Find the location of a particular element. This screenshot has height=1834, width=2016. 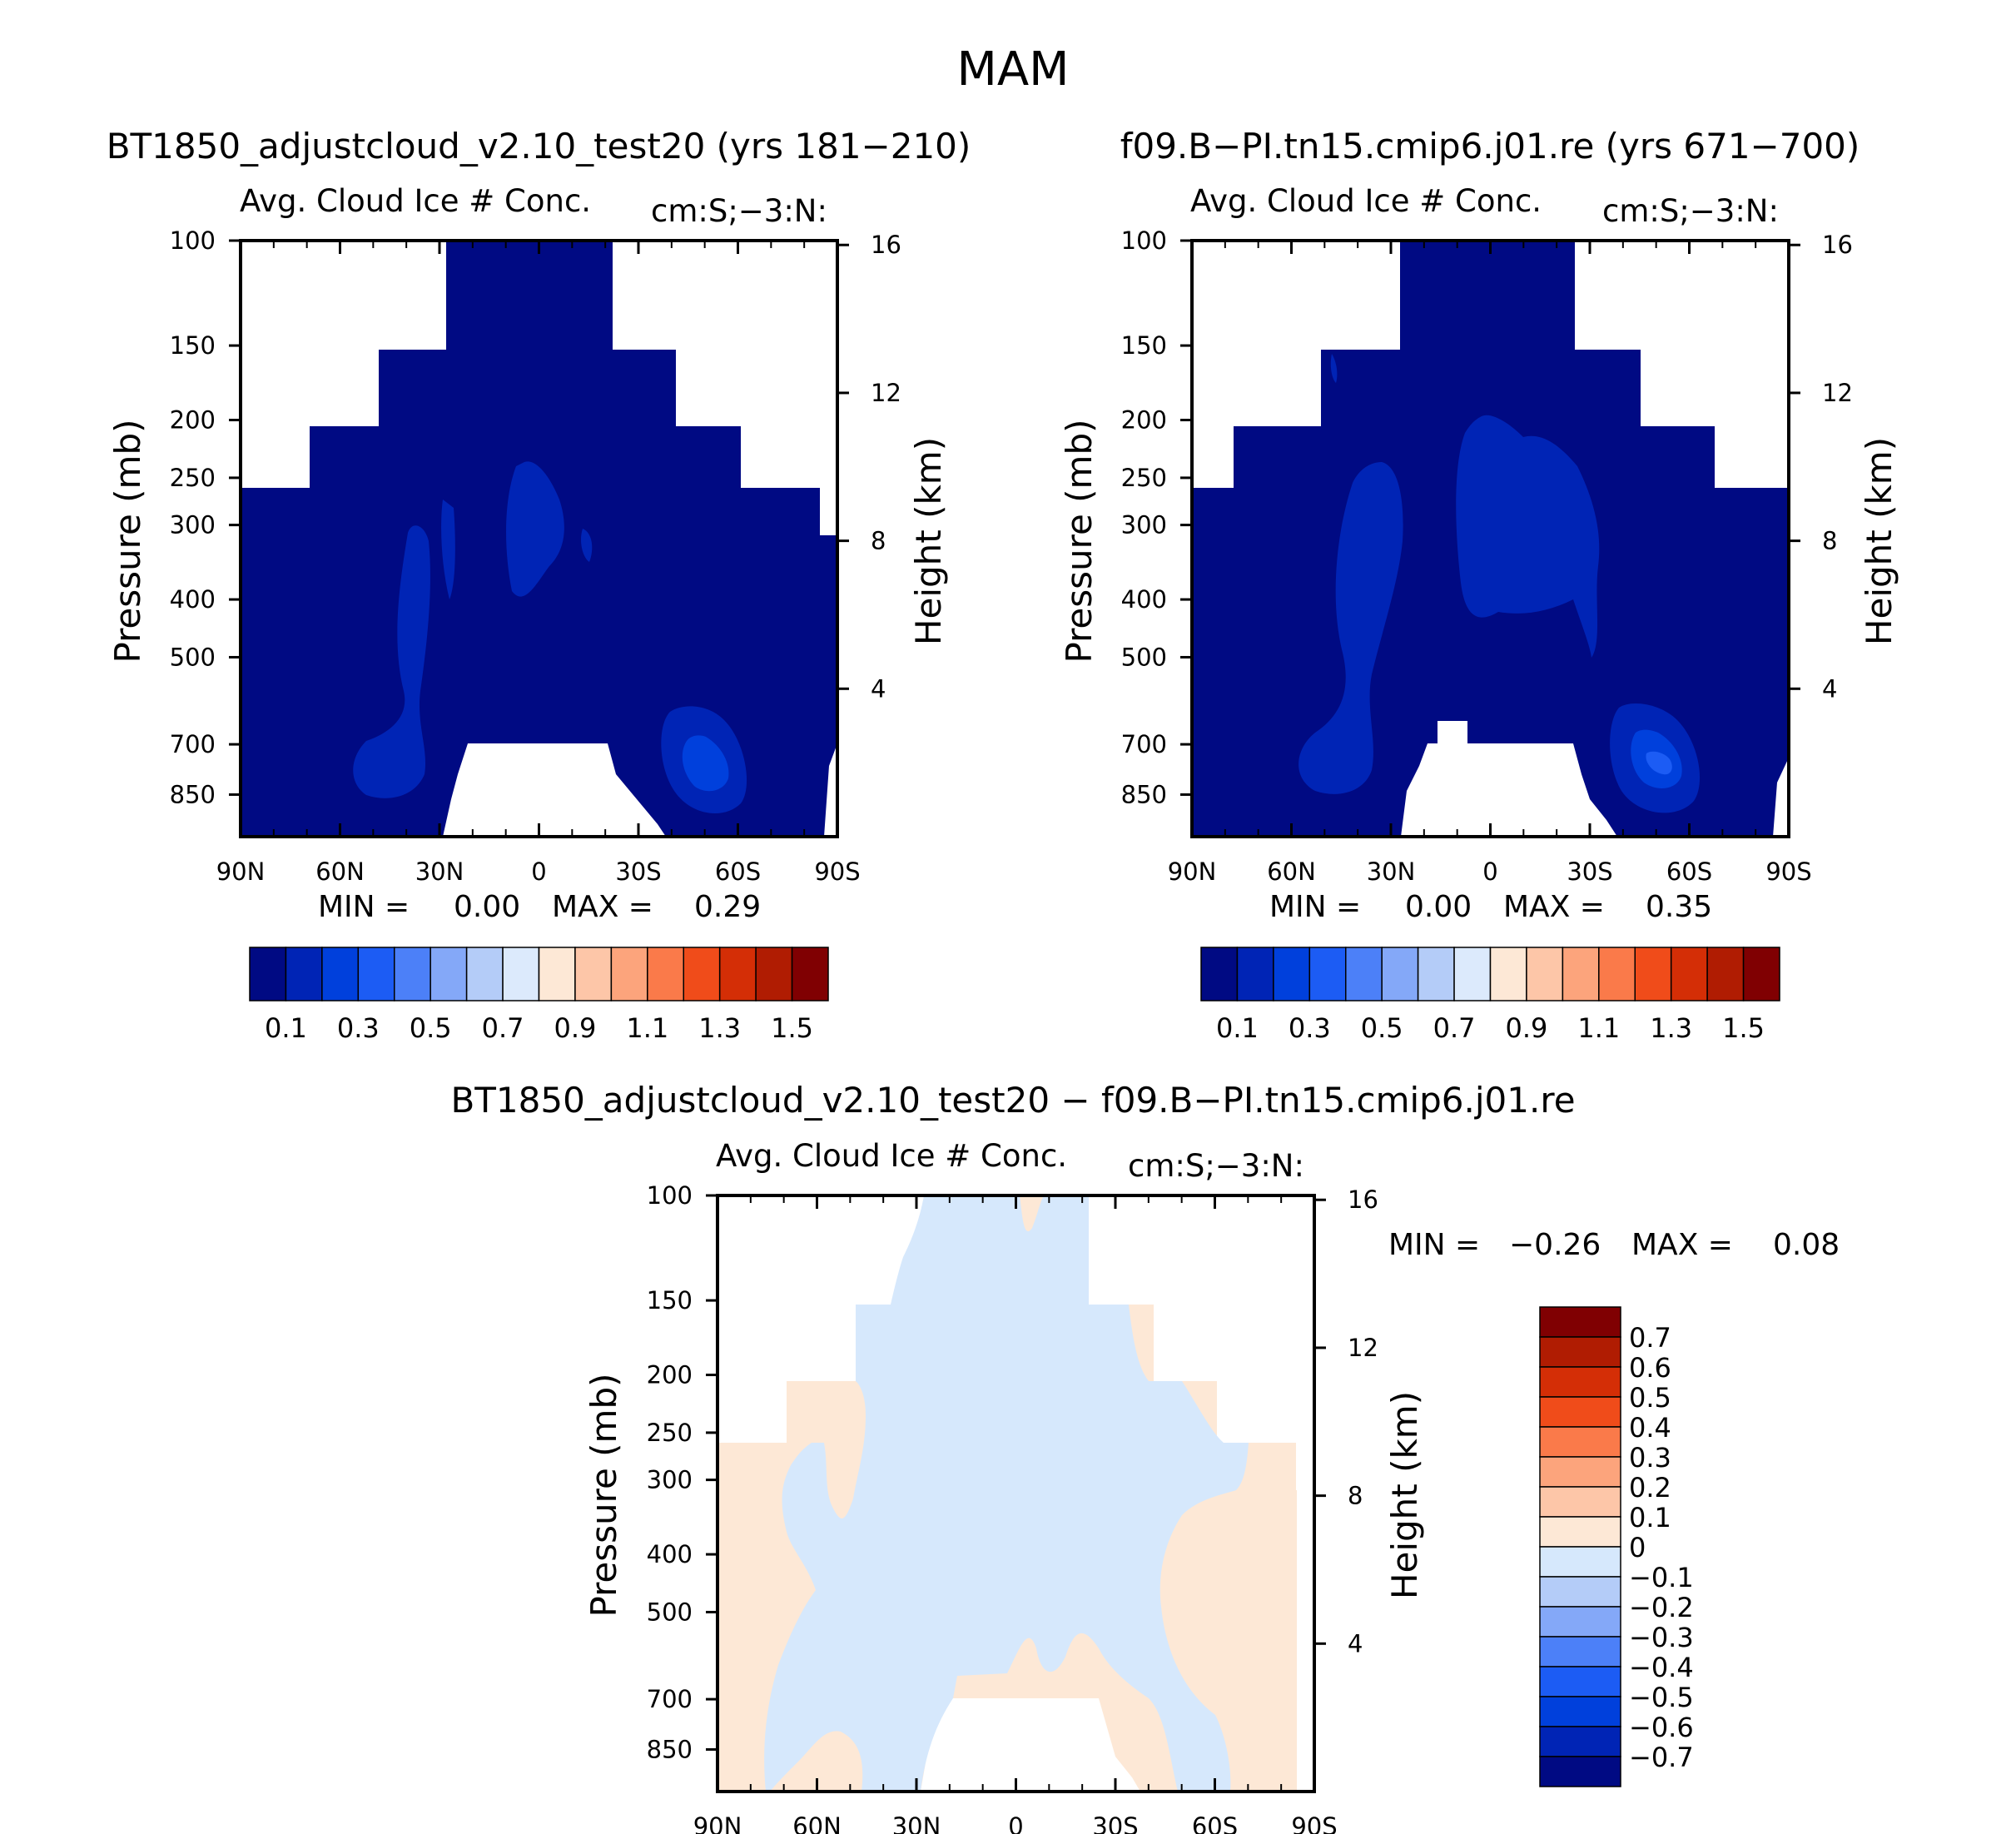

page-title: MAM is located at coordinates (1013, 69).